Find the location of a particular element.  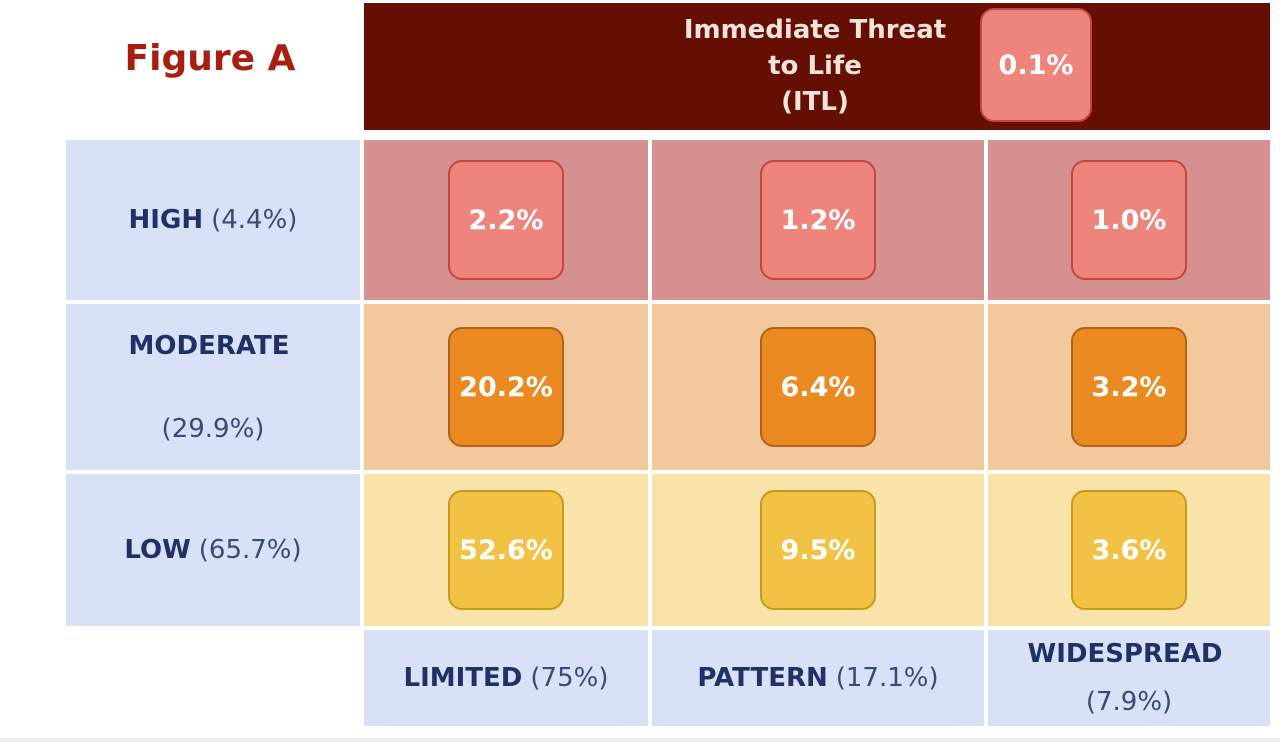

cell: 52.6% is located at coordinates (506, 550).